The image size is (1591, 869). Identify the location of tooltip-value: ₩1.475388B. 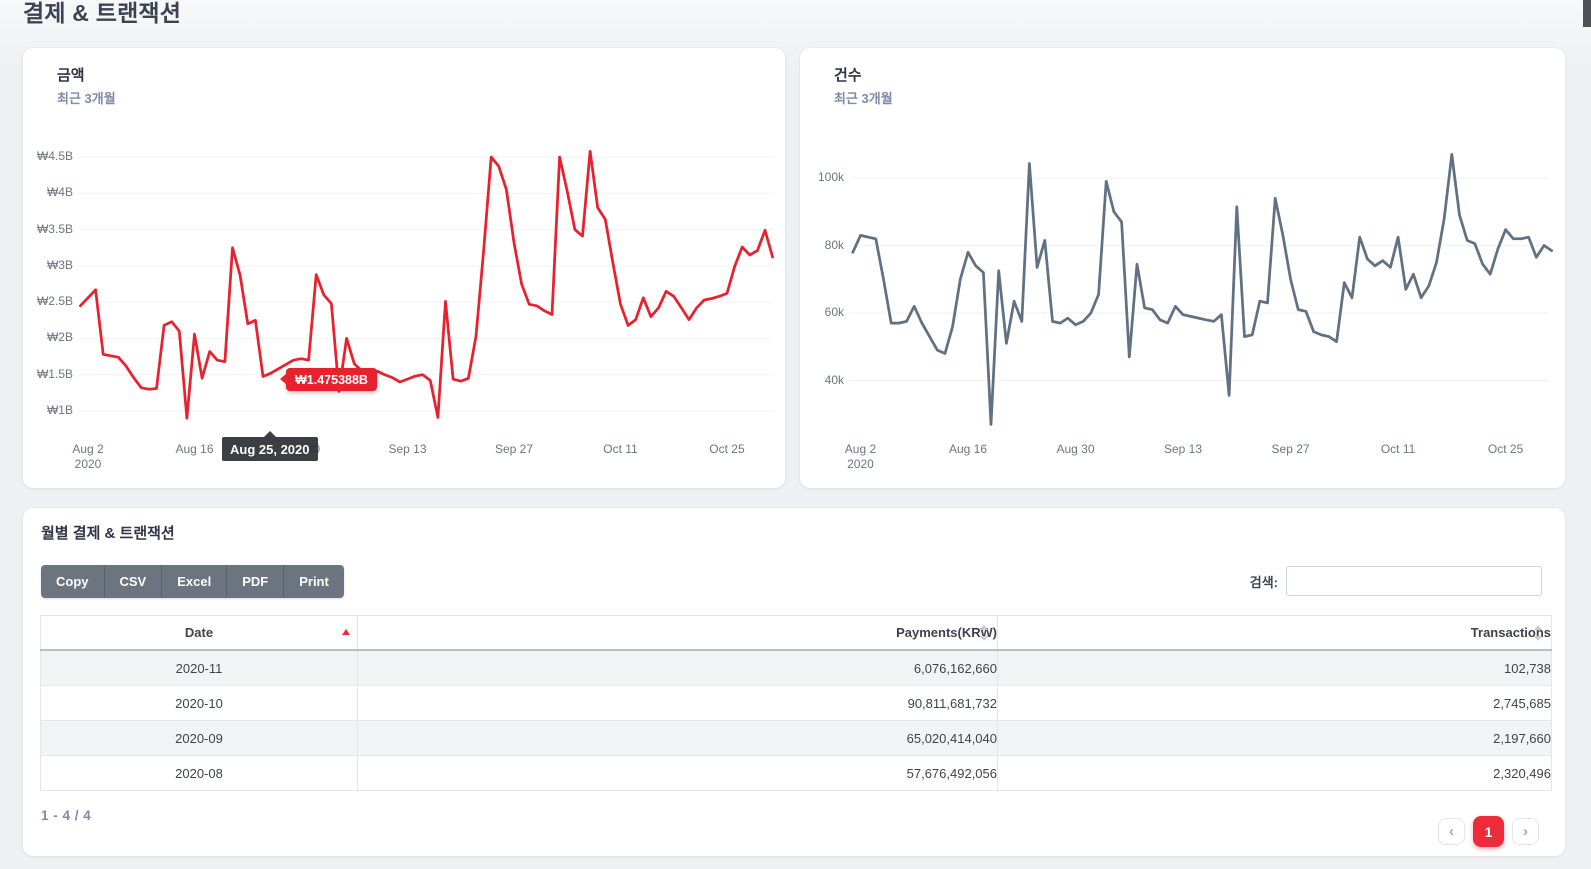
(331, 379).